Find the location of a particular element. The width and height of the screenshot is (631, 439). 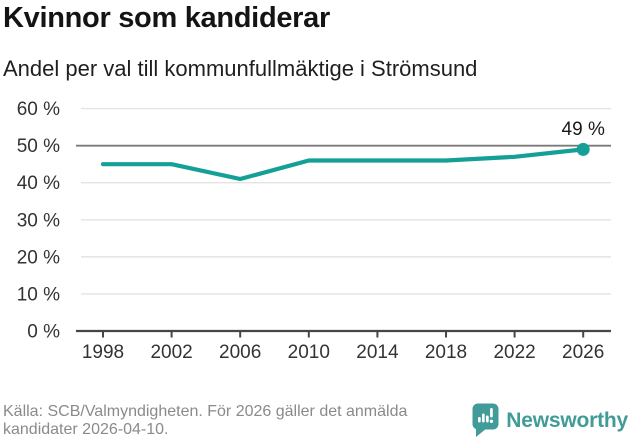

y-axis-labels: 0 % 10 % 20 % 30 % 40 % 50 % 60 % is located at coordinates (38, 220).